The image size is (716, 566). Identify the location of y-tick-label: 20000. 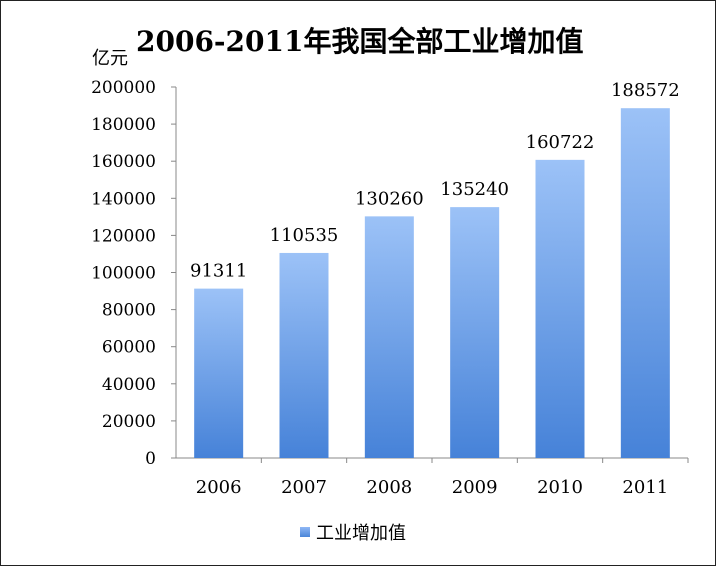
(129, 422).